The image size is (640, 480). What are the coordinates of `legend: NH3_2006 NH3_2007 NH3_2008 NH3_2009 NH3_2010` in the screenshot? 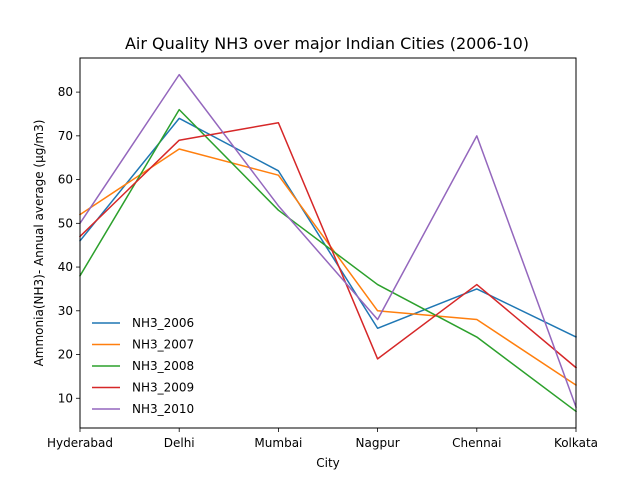 It's located at (143, 366).